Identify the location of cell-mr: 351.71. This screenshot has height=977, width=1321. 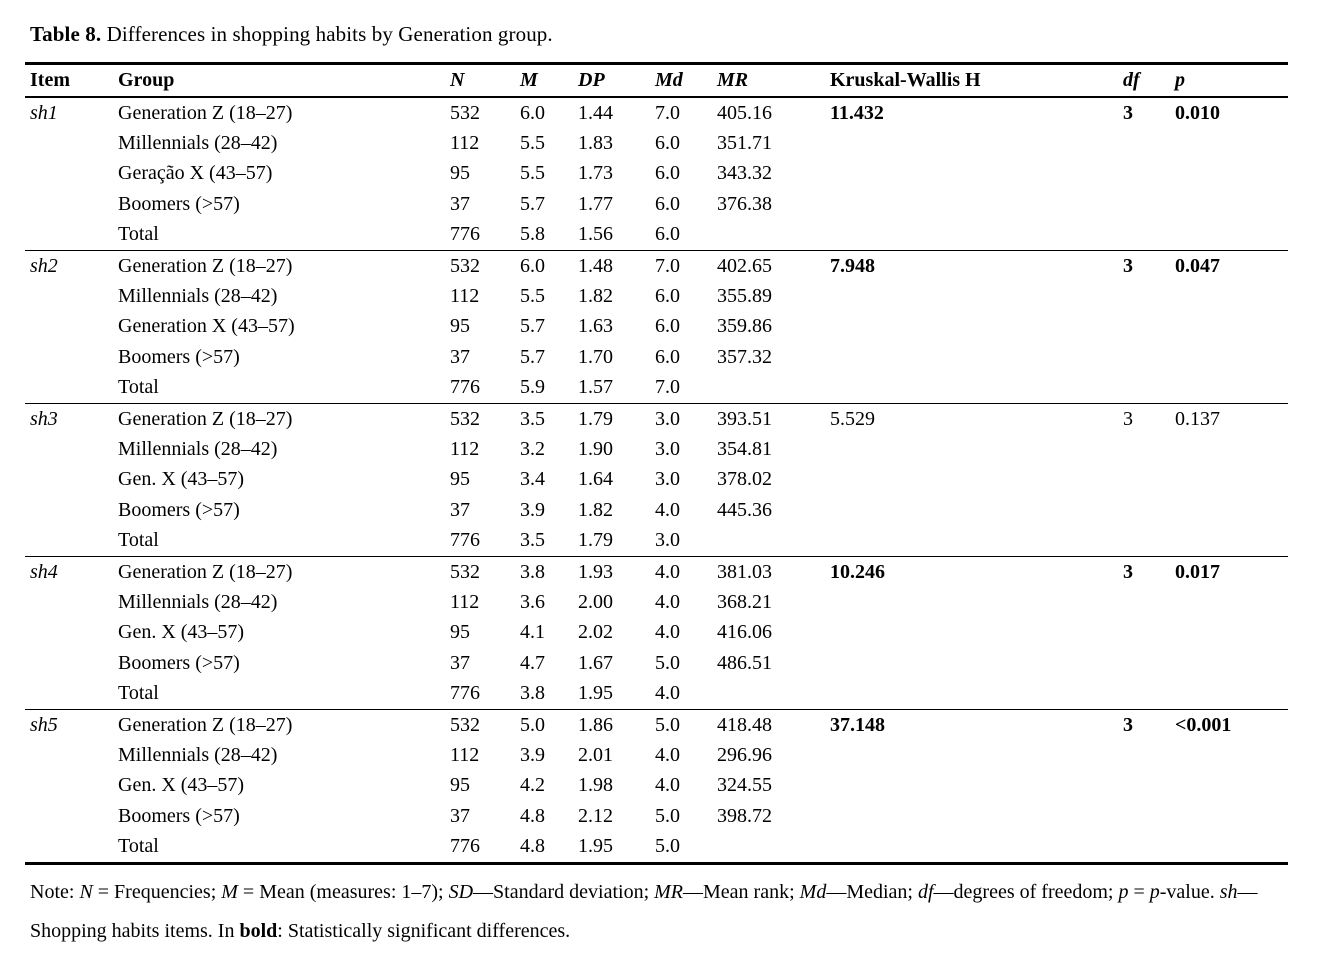
(744, 143).